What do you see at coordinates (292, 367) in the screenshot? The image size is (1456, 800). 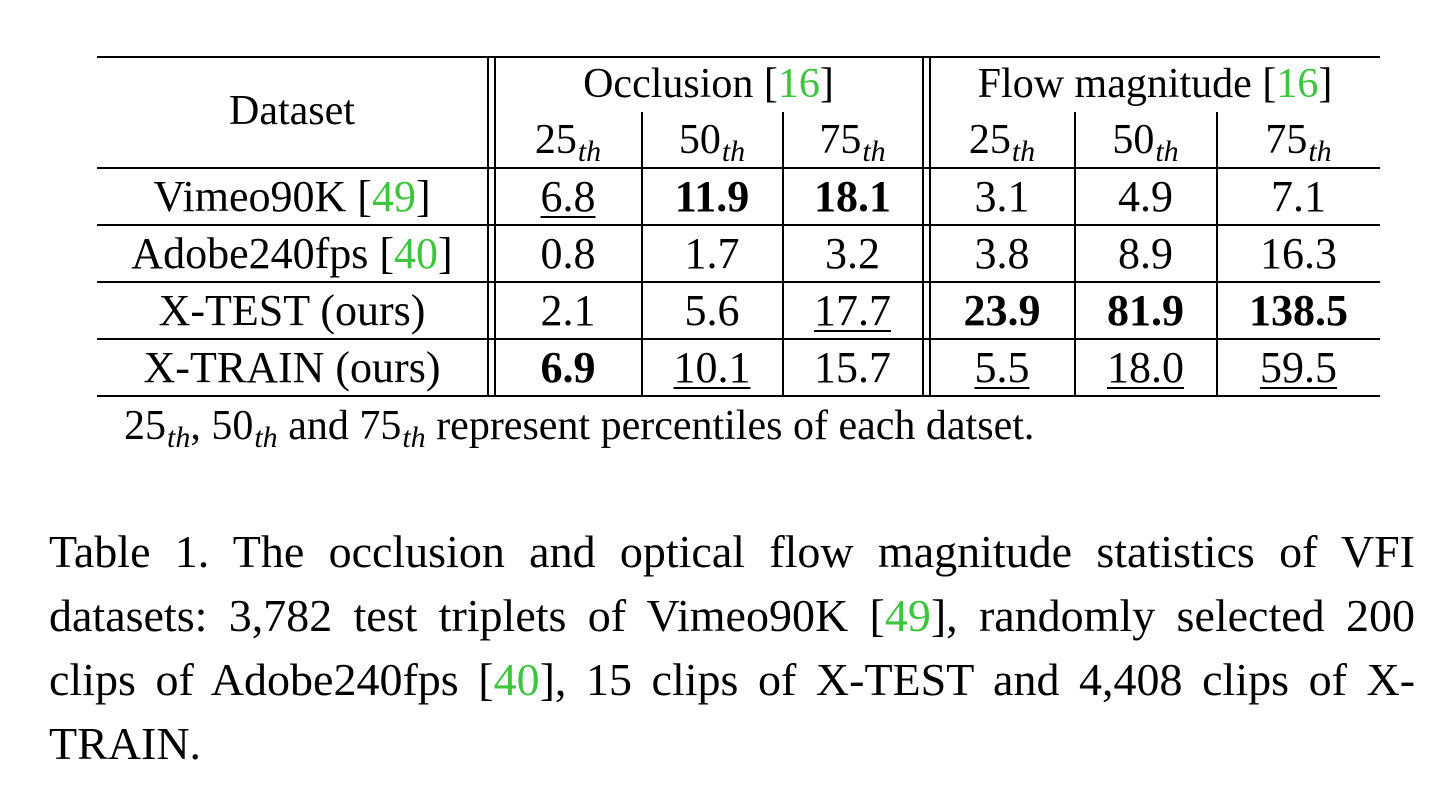 I see `dataset-name: X-TRAIN (ours)` at bounding box center [292, 367].